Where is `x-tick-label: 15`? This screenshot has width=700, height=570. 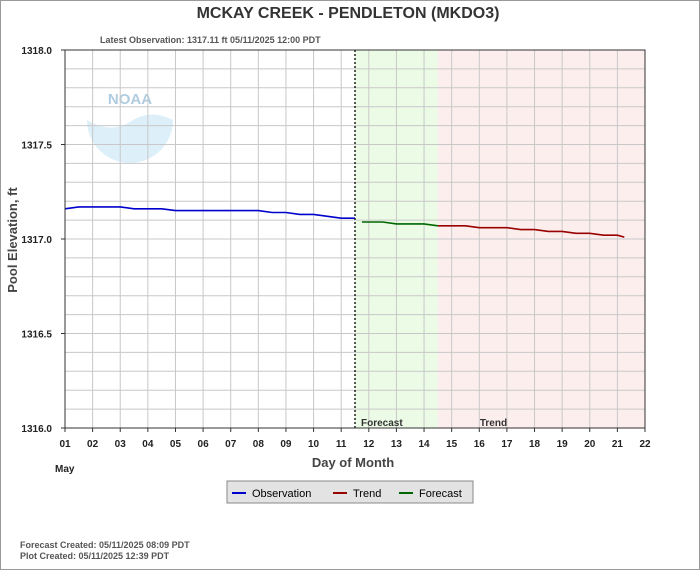 x-tick-label: 15 is located at coordinates (452, 444).